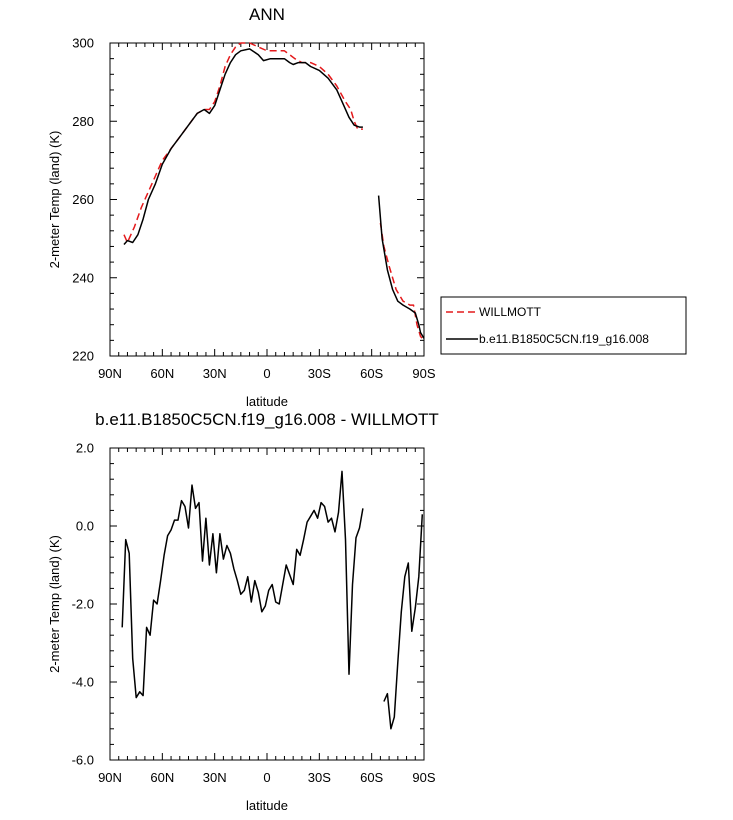 The width and height of the screenshot is (733, 820). What do you see at coordinates (83, 199) in the screenshot?
I see `y-tick-label: 260` at bounding box center [83, 199].